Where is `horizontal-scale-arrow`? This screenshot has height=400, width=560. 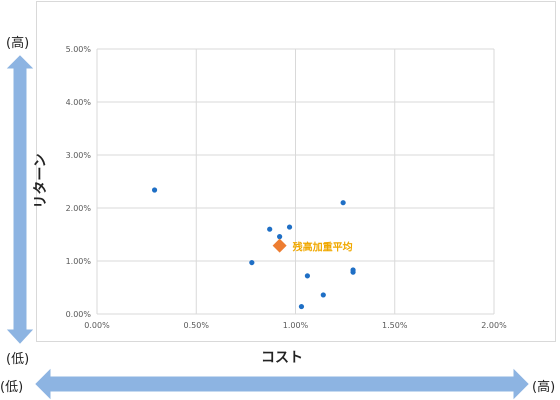
horizontal-scale-arrow is located at coordinates (282, 384).